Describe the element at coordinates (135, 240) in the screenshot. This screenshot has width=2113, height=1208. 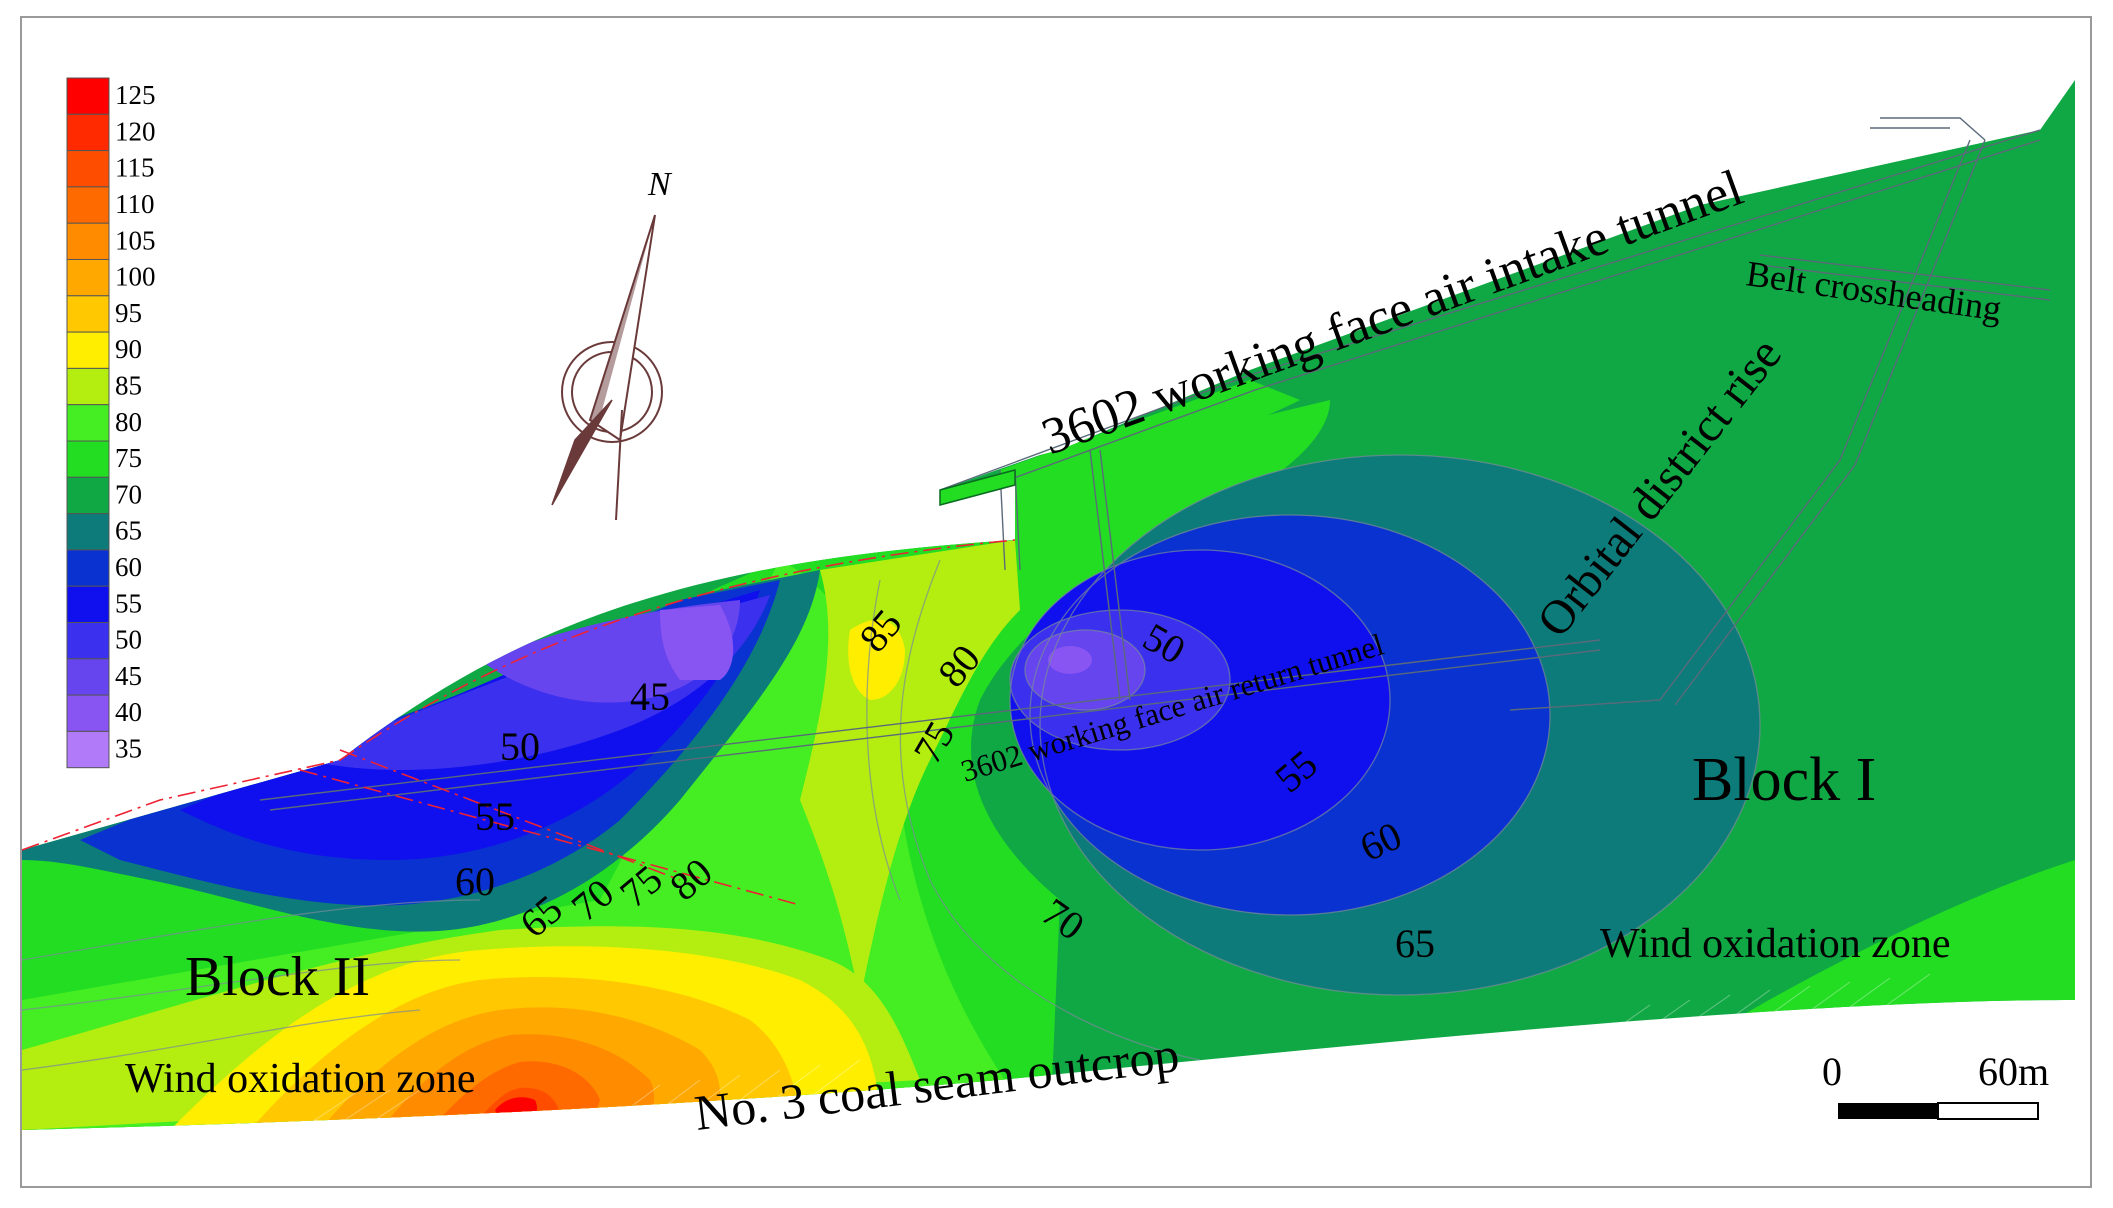
I see `legend-label: 105` at that location.